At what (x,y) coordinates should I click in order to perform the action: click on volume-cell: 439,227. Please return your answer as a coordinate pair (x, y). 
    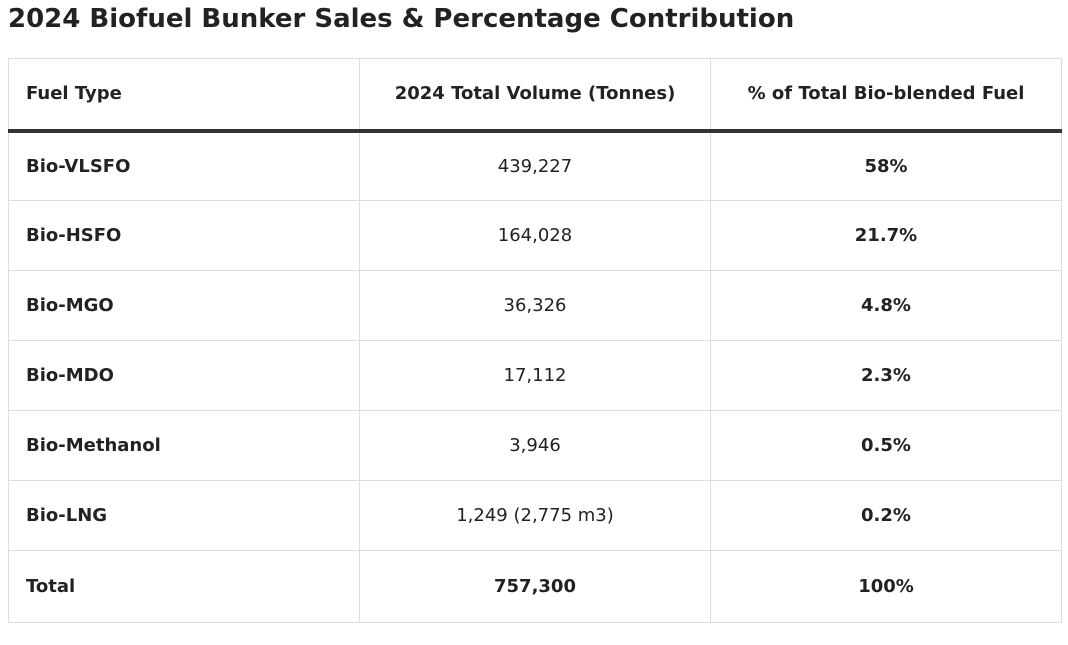
    Looking at the image, I should click on (535, 165).